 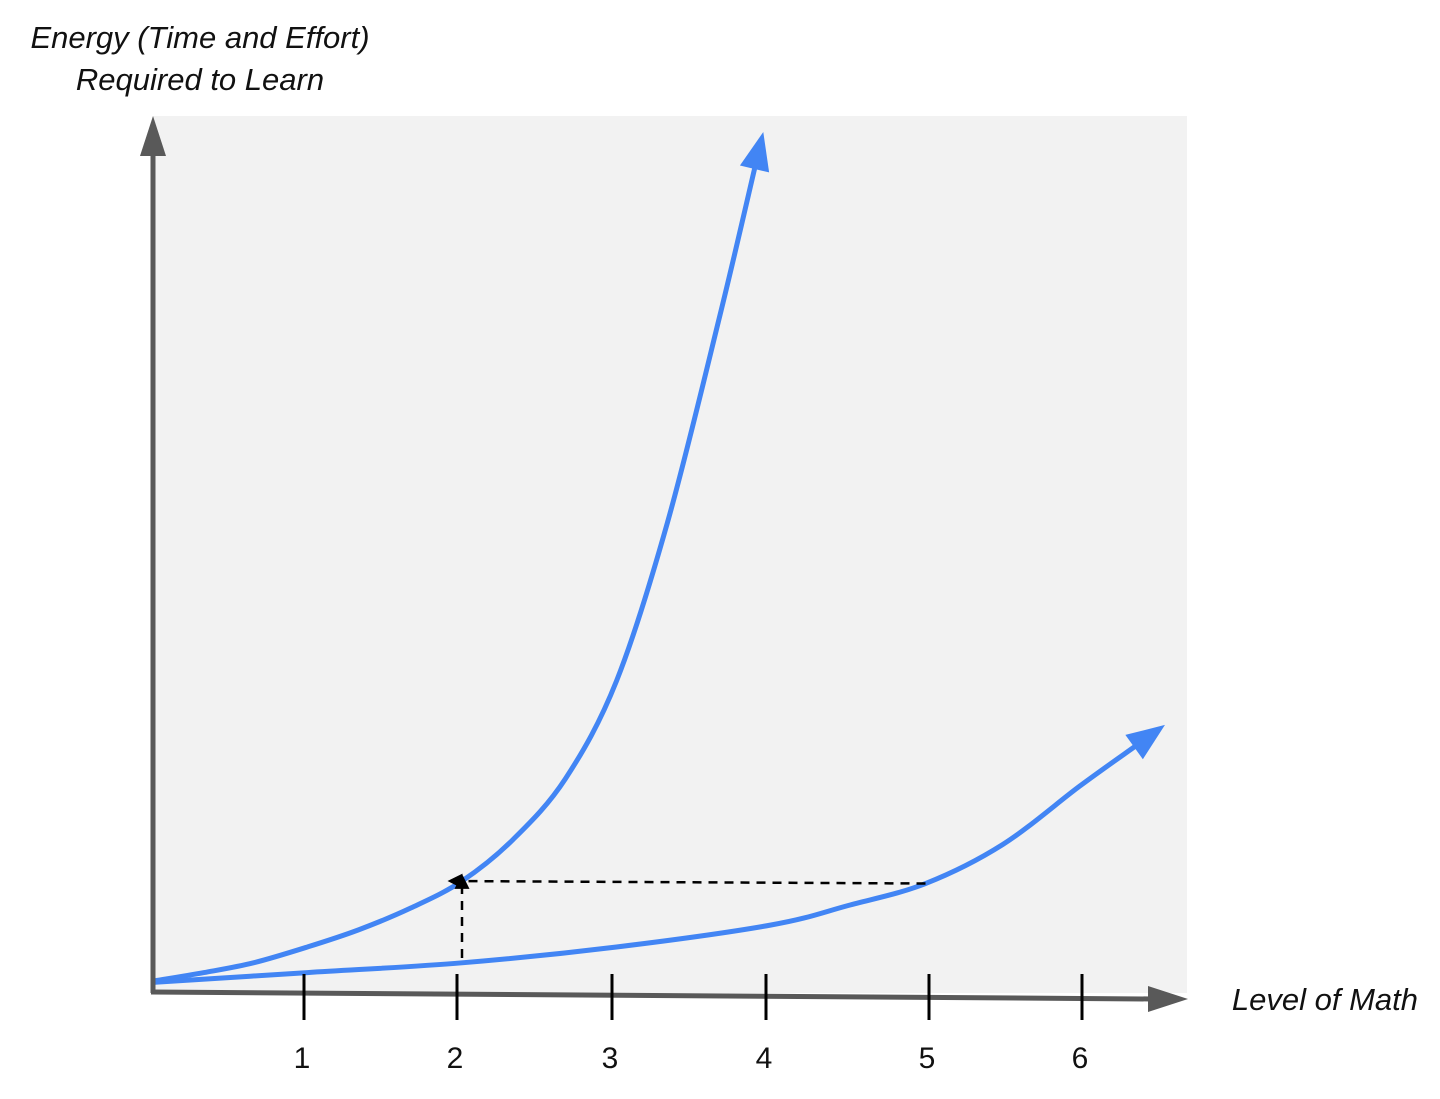 What do you see at coordinates (610, 1058) in the screenshot?
I see `x-tick-label: 3` at bounding box center [610, 1058].